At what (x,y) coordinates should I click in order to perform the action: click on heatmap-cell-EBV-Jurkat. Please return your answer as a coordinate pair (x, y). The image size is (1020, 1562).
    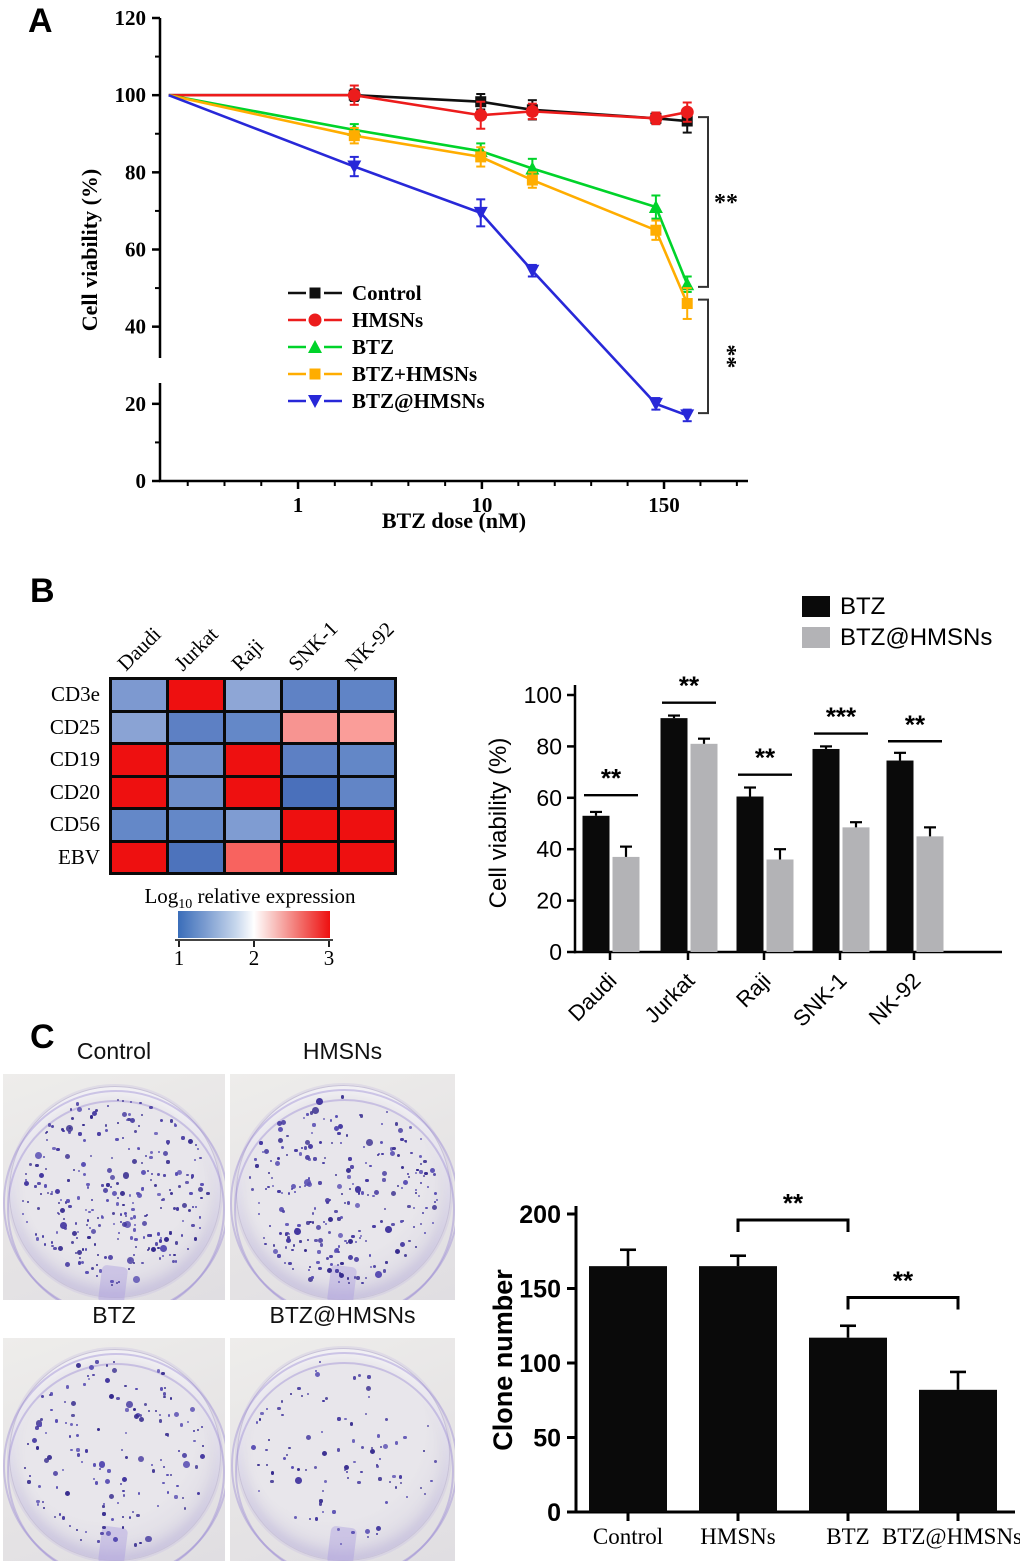
    Looking at the image, I should click on (196, 857).